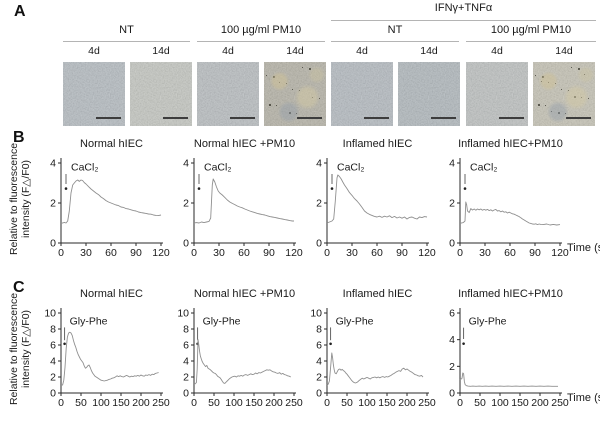  What do you see at coordinates (463, 8) in the screenshot?
I see `span-header-label: IFNγ+TNFα` at bounding box center [463, 8].